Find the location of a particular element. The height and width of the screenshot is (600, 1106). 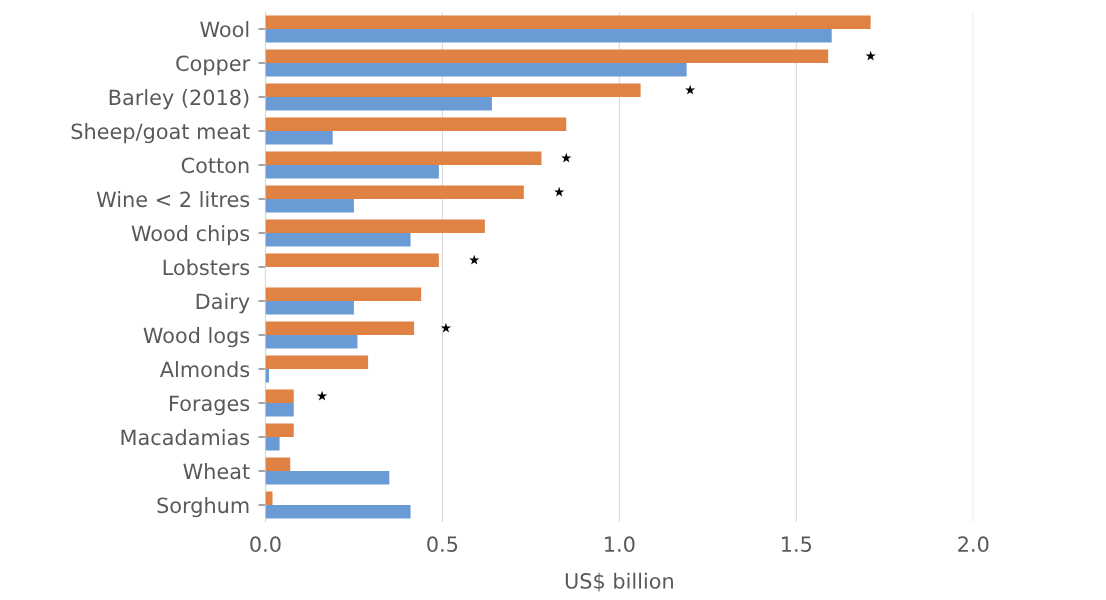

y-tick-label: Almonds is located at coordinates (204, 369).